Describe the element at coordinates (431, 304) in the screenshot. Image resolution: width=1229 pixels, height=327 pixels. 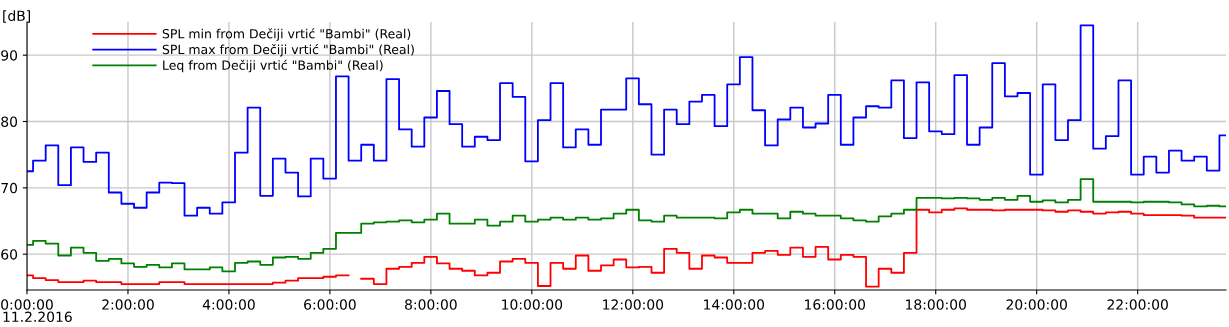
I see `x-tick-label: 8:00:00` at that location.